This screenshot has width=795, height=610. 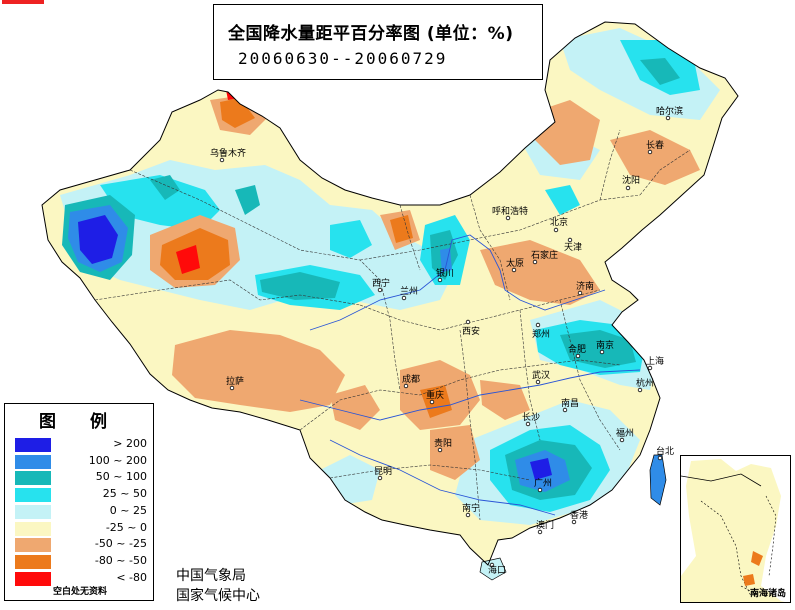 I want to click on city-label: 哈尔滨, so click(x=669, y=111).